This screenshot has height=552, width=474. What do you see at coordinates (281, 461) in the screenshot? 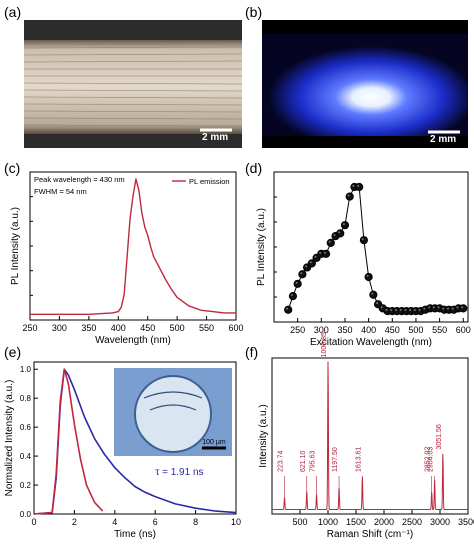
I see `raman-peak-label: 223.74` at bounding box center [281, 461].